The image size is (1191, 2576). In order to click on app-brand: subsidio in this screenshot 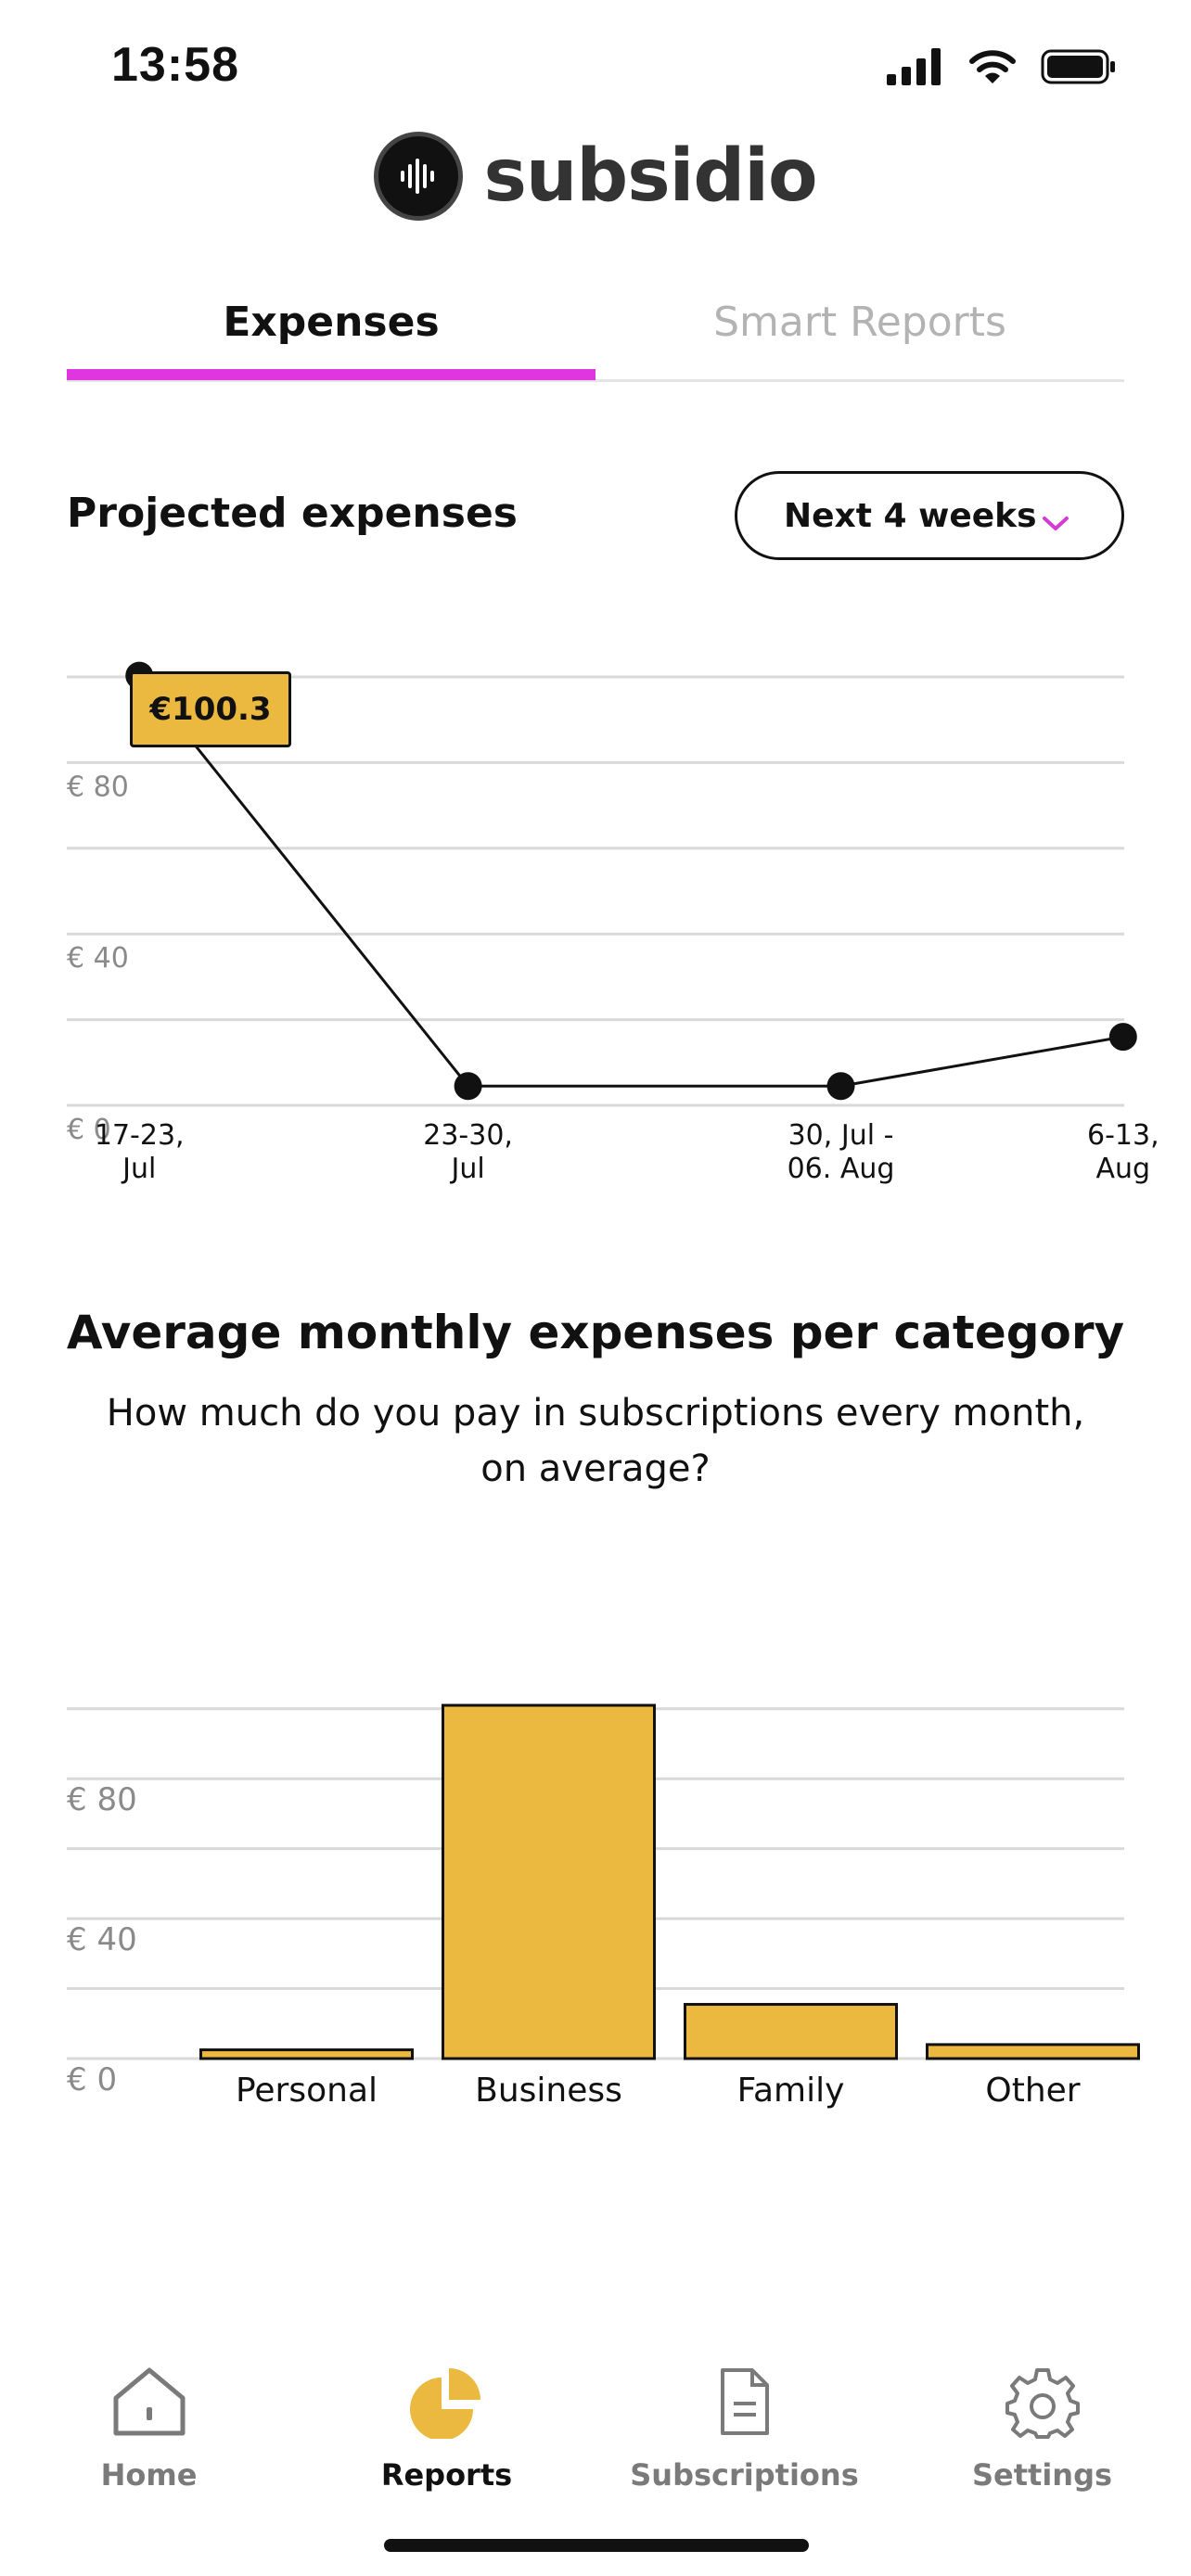, I will do `click(595, 176)`.